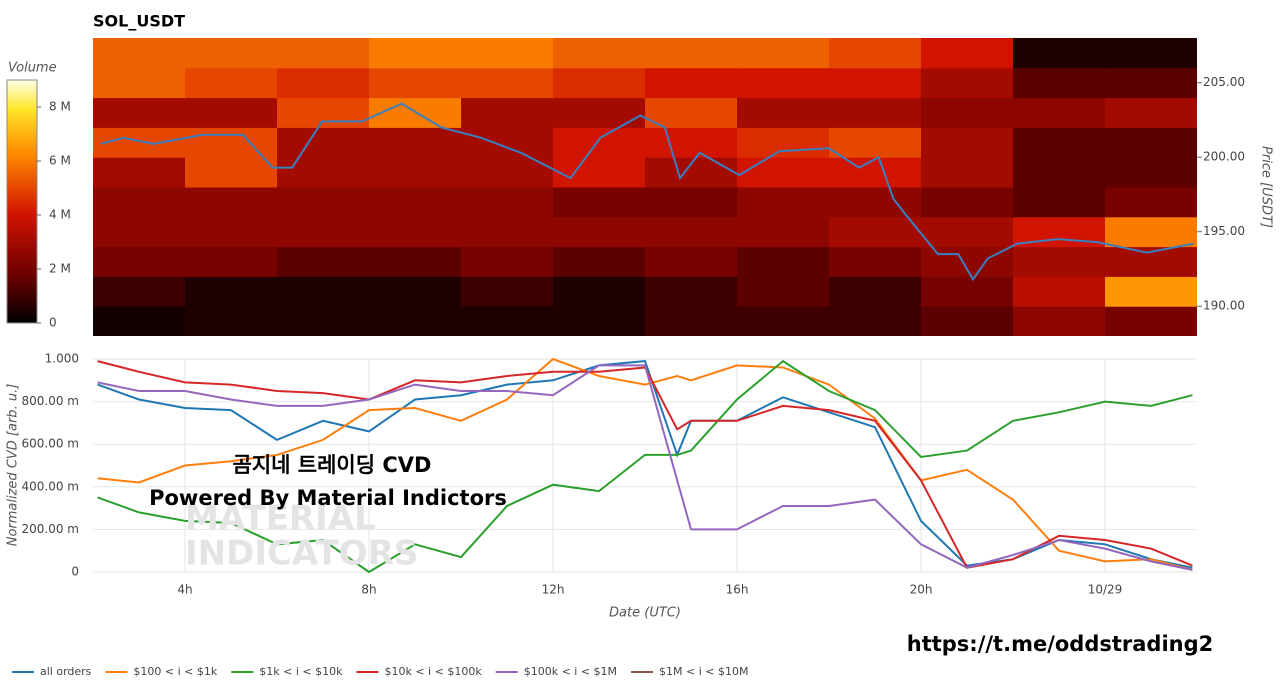 This screenshot has height=689, width=1280. What do you see at coordinates (703, 671) in the screenshot?
I see `legend-label: $1M < i < $10M` at bounding box center [703, 671].